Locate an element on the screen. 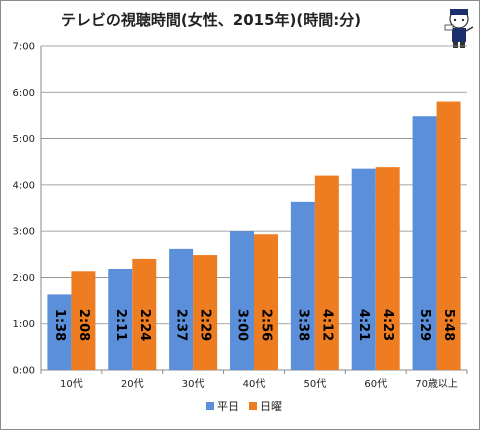 Image resolution: width=480 pixels, height=431 pixels. y-tick-label: 6:00 is located at coordinates (24, 93).